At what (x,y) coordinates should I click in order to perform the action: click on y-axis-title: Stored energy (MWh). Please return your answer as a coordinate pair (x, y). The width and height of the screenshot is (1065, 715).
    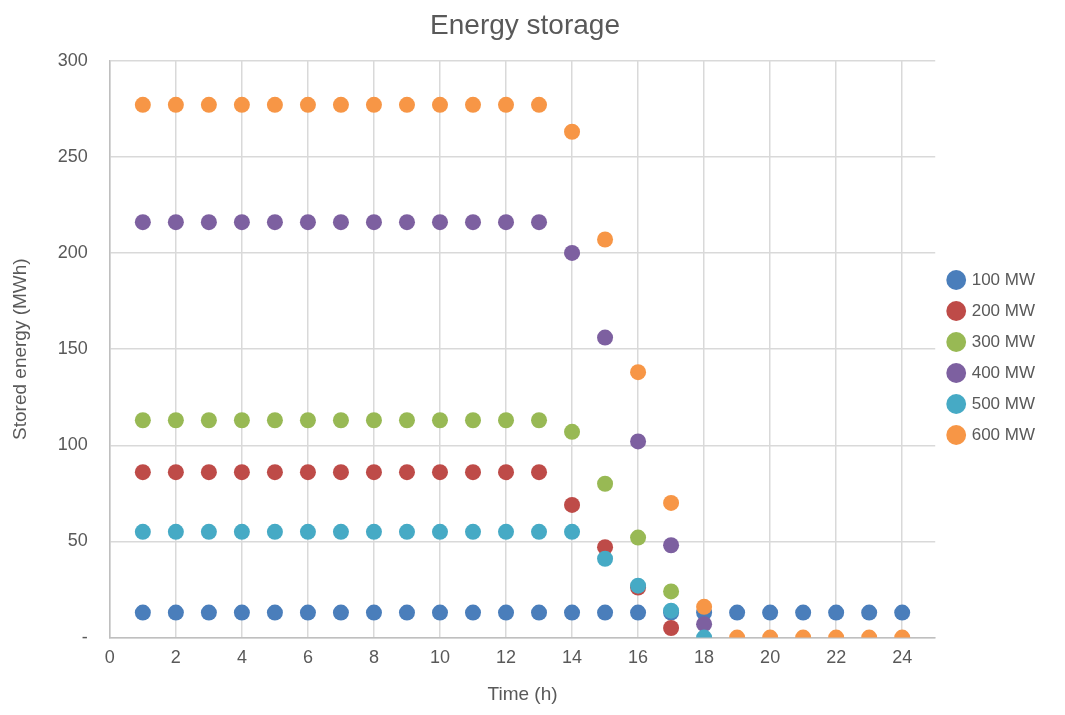
    Looking at the image, I should click on (19, 349).